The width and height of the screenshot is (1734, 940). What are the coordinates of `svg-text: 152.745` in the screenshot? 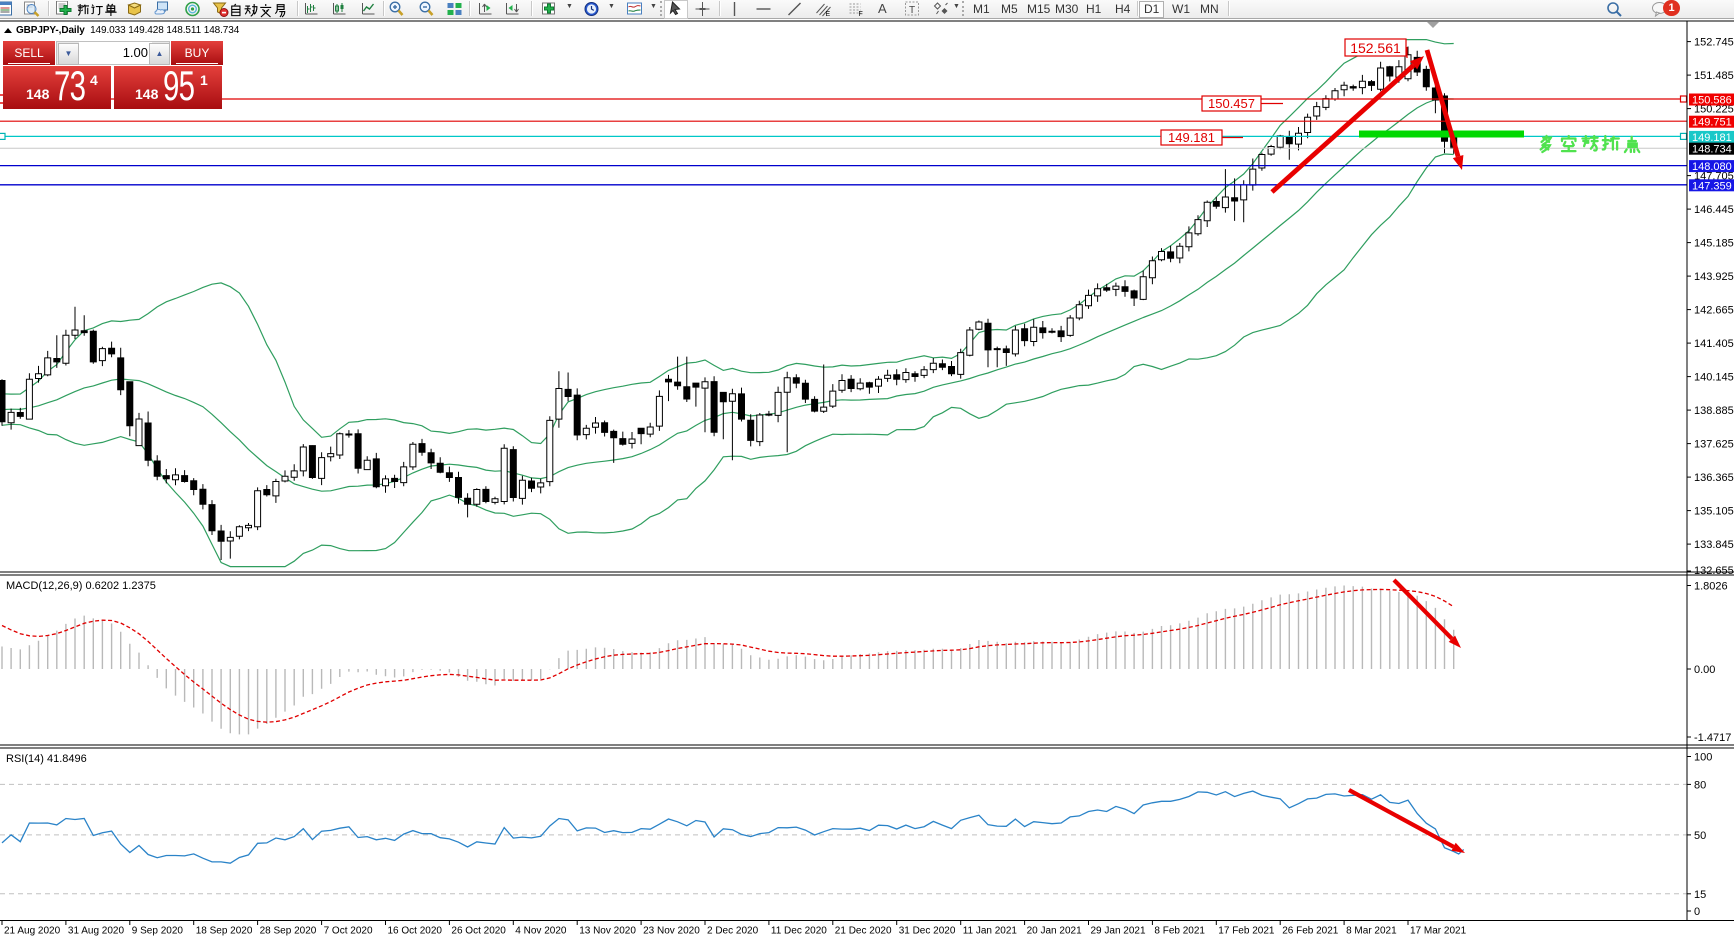 It's located at (1714, 43).